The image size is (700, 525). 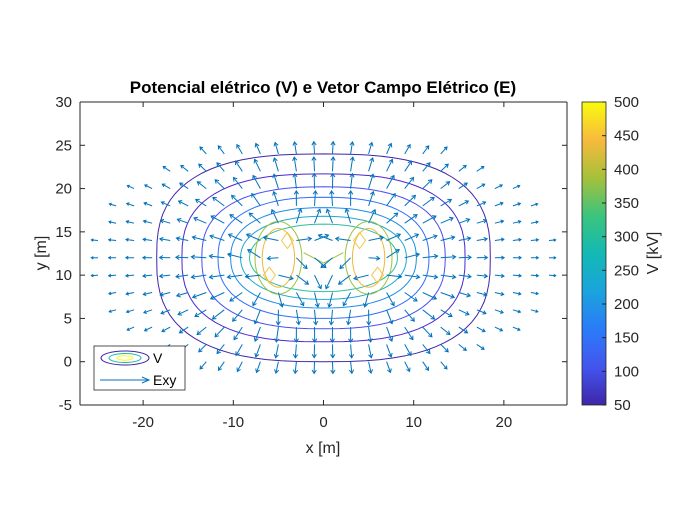 What do you see at coordinates (323, 422) in the screenshot?
I see `x-tick-label: 0` at bounding box center [323, 422].